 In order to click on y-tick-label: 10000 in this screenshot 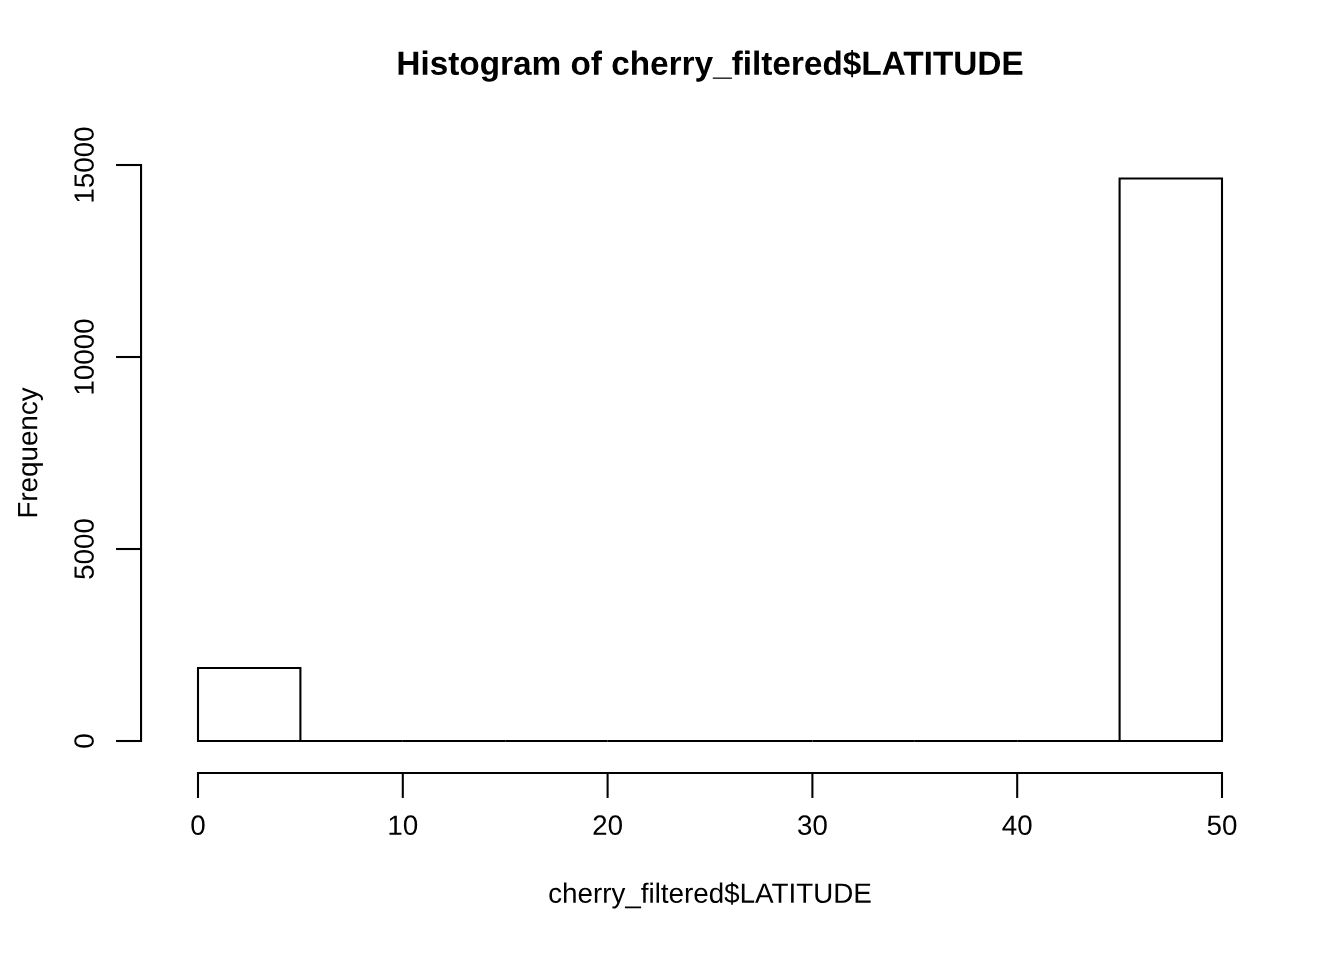, I will do `click(84, 356)`.